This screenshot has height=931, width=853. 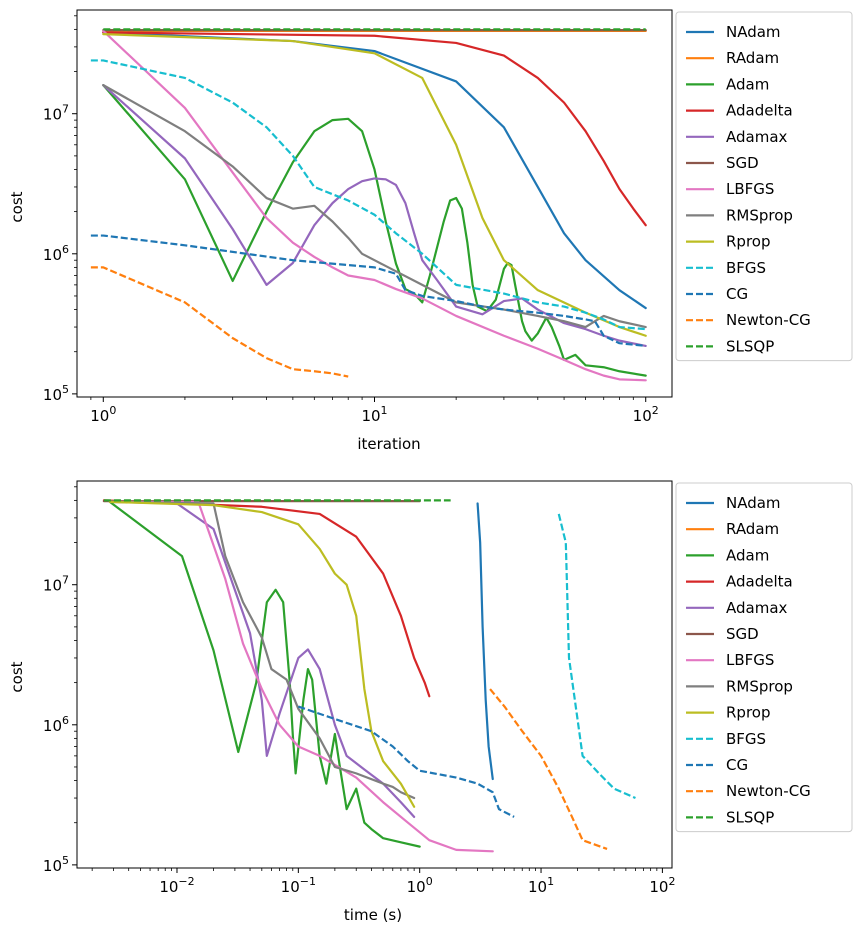 I want to click on series-line-adam, so click(x=264, y=674).